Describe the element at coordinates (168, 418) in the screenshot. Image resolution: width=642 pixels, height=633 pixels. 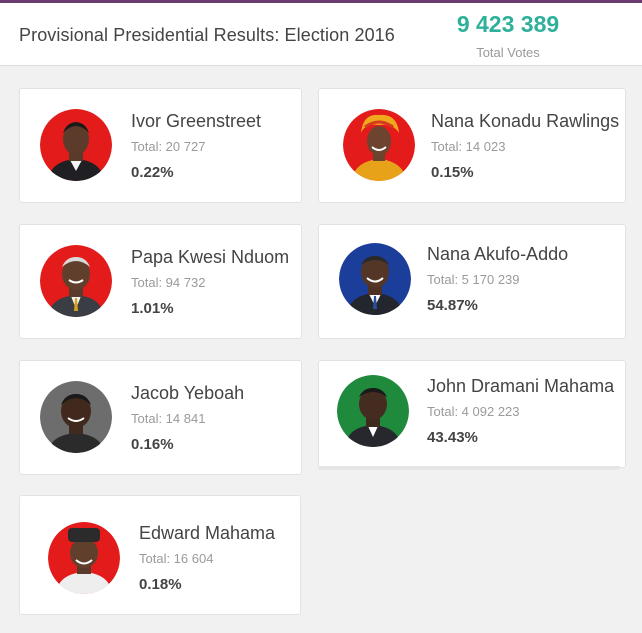
I see `candidate-total: Total: 14 841` at that location.